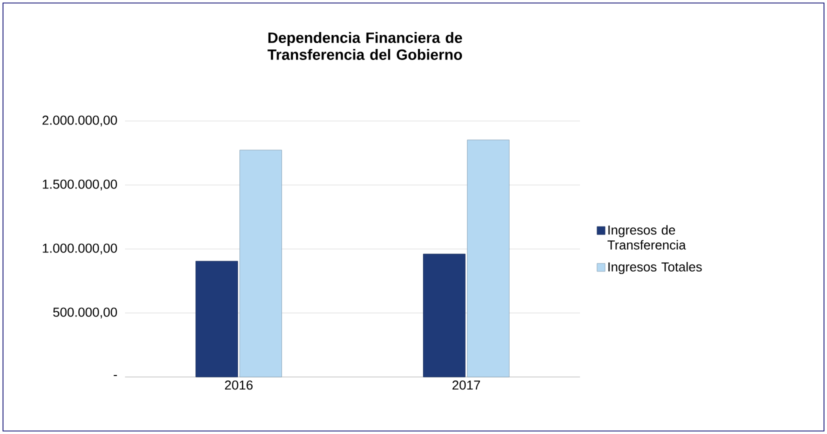 Image resolution: width=827 pixels, height=434 pixels. I want to click on legend-label: Ingresos Totales, so click(655, 268).